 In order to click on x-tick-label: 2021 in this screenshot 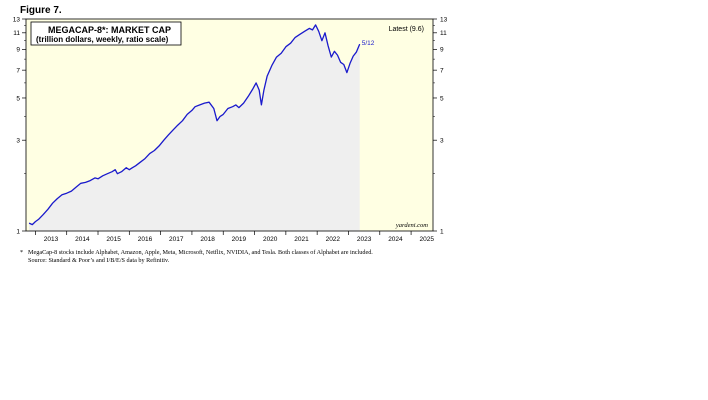, I will do `click(301, 239)`.